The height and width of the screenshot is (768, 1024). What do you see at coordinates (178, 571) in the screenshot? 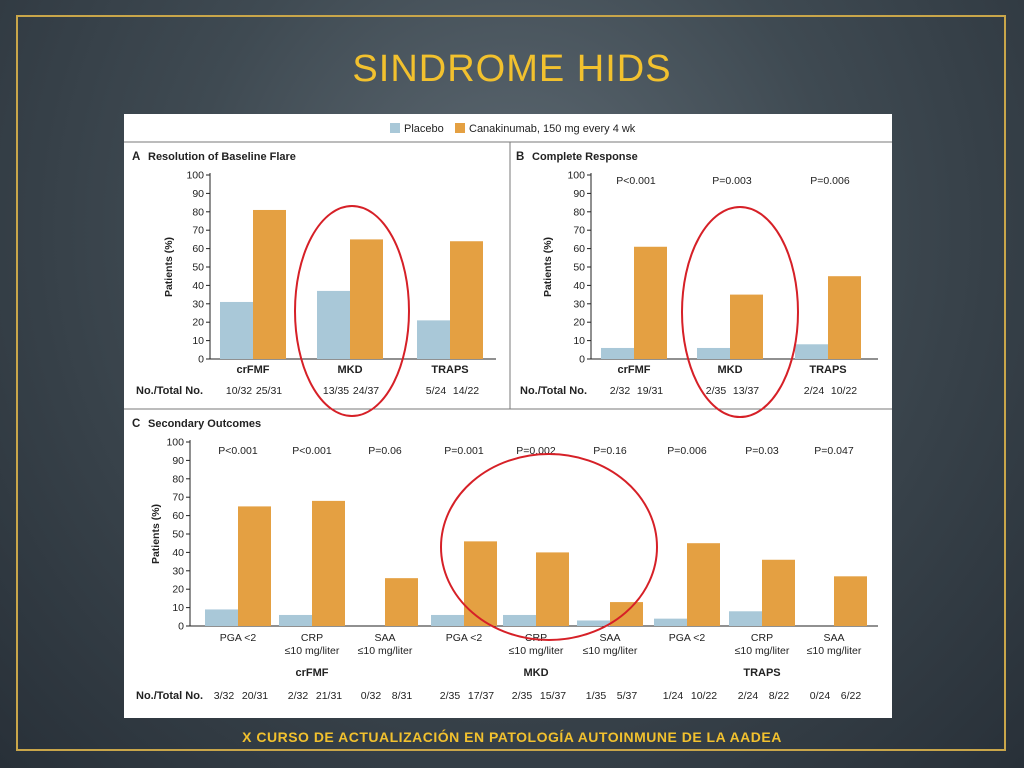
I see `panel-c-y-tick-label: 30` at bounding box center [178, 571].